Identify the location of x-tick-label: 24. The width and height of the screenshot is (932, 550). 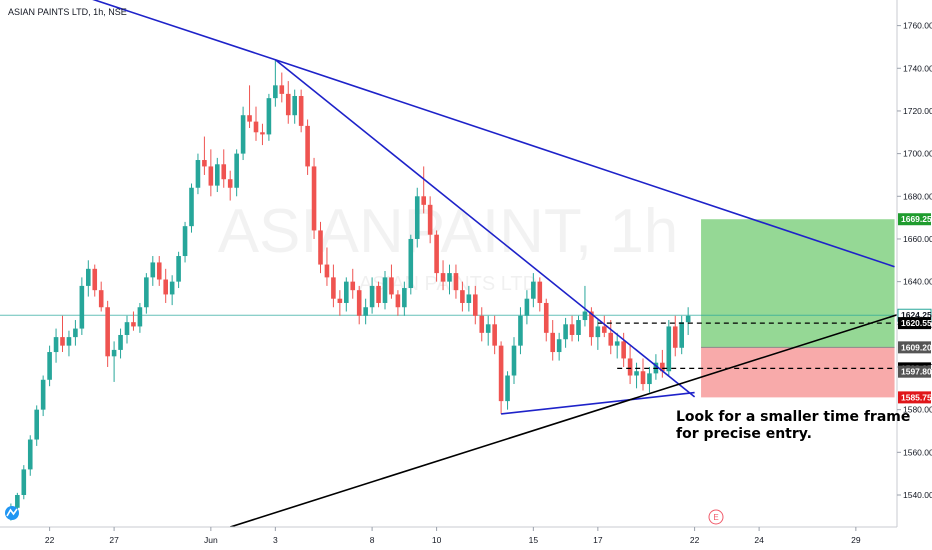
(759, 540).